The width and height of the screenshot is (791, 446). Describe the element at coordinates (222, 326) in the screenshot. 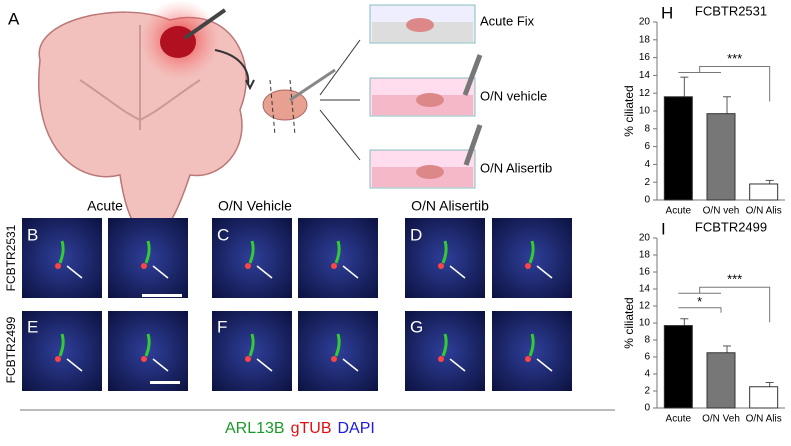

I see `panel-label: F` at that location.